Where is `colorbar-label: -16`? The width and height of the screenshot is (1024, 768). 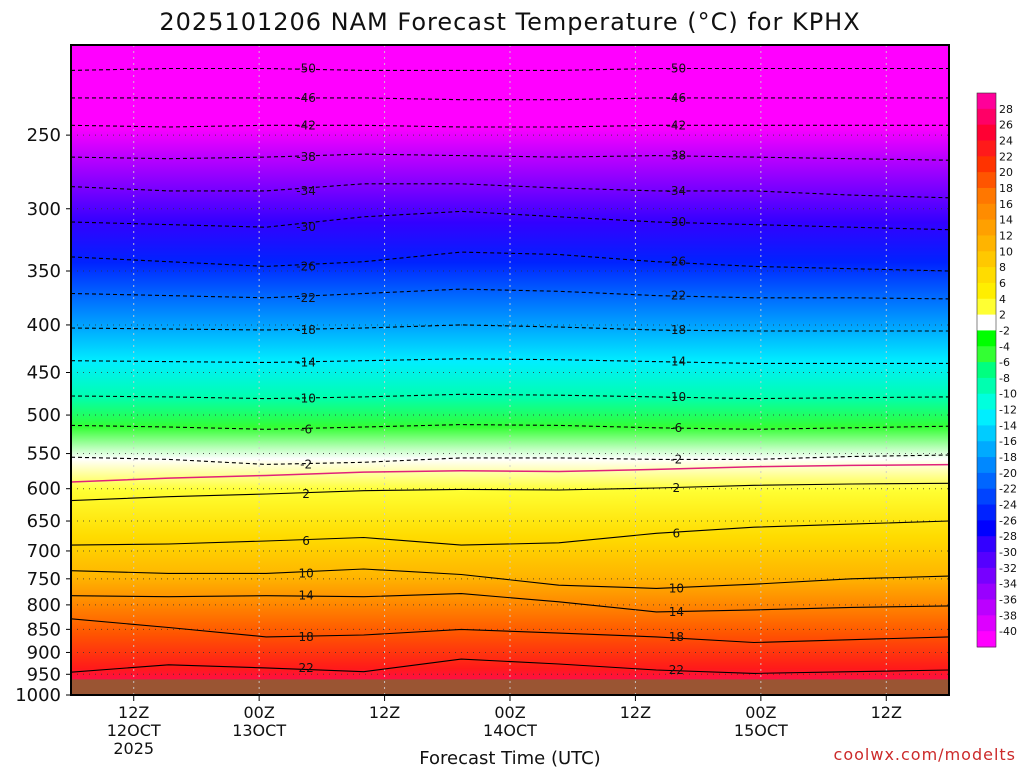 colorbar-label: -16 is located at coordinates (1008, 441).